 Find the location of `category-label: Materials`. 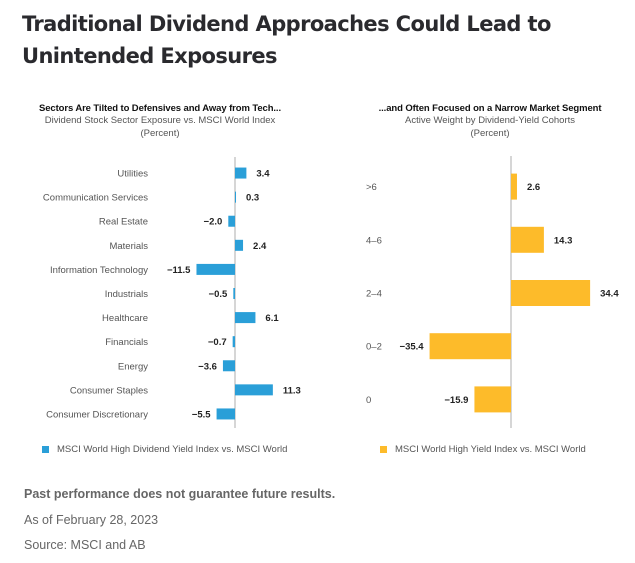

category-label: Materials is located at coordinates (128, 246).